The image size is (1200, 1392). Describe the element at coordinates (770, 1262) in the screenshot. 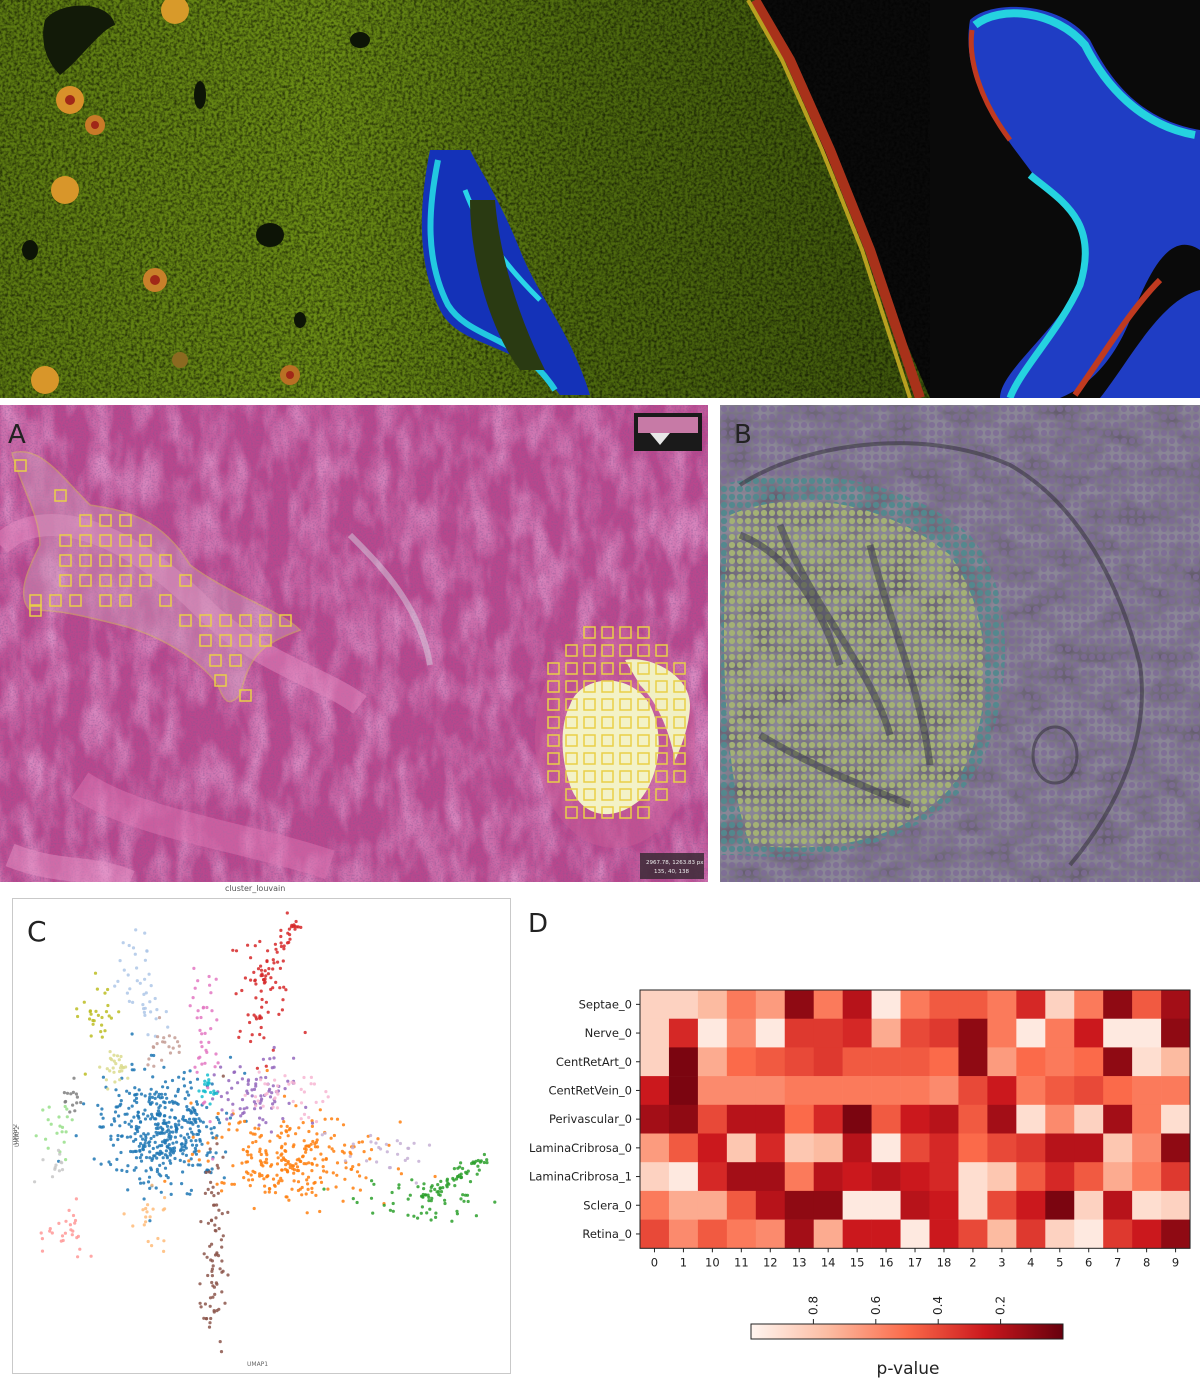

I see `heatmap-col-label: 12` at that location.